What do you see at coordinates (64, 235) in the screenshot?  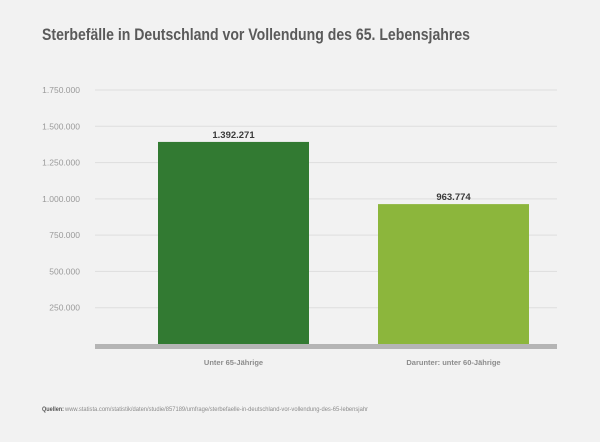 I see `y-tick-label: 750.000` at bounding box center [64, 235].